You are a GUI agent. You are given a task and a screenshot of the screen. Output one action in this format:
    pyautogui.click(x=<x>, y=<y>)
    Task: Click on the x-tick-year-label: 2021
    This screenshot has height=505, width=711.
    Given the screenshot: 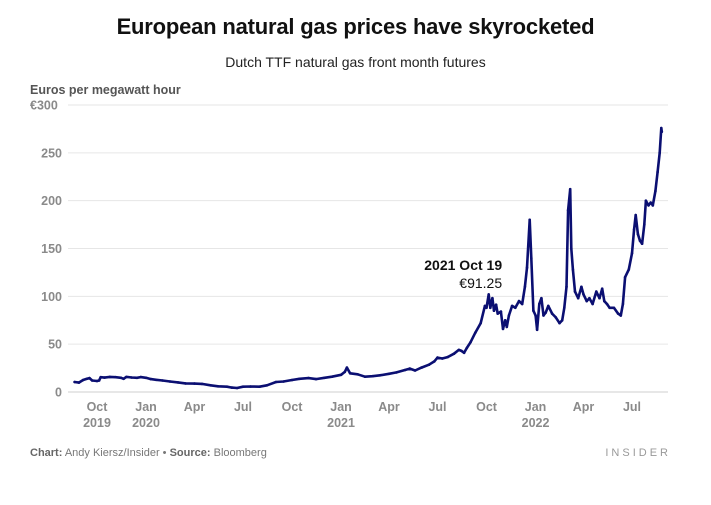 What is the action you would take?
    pyautogui.click(x=341, y=423)
    